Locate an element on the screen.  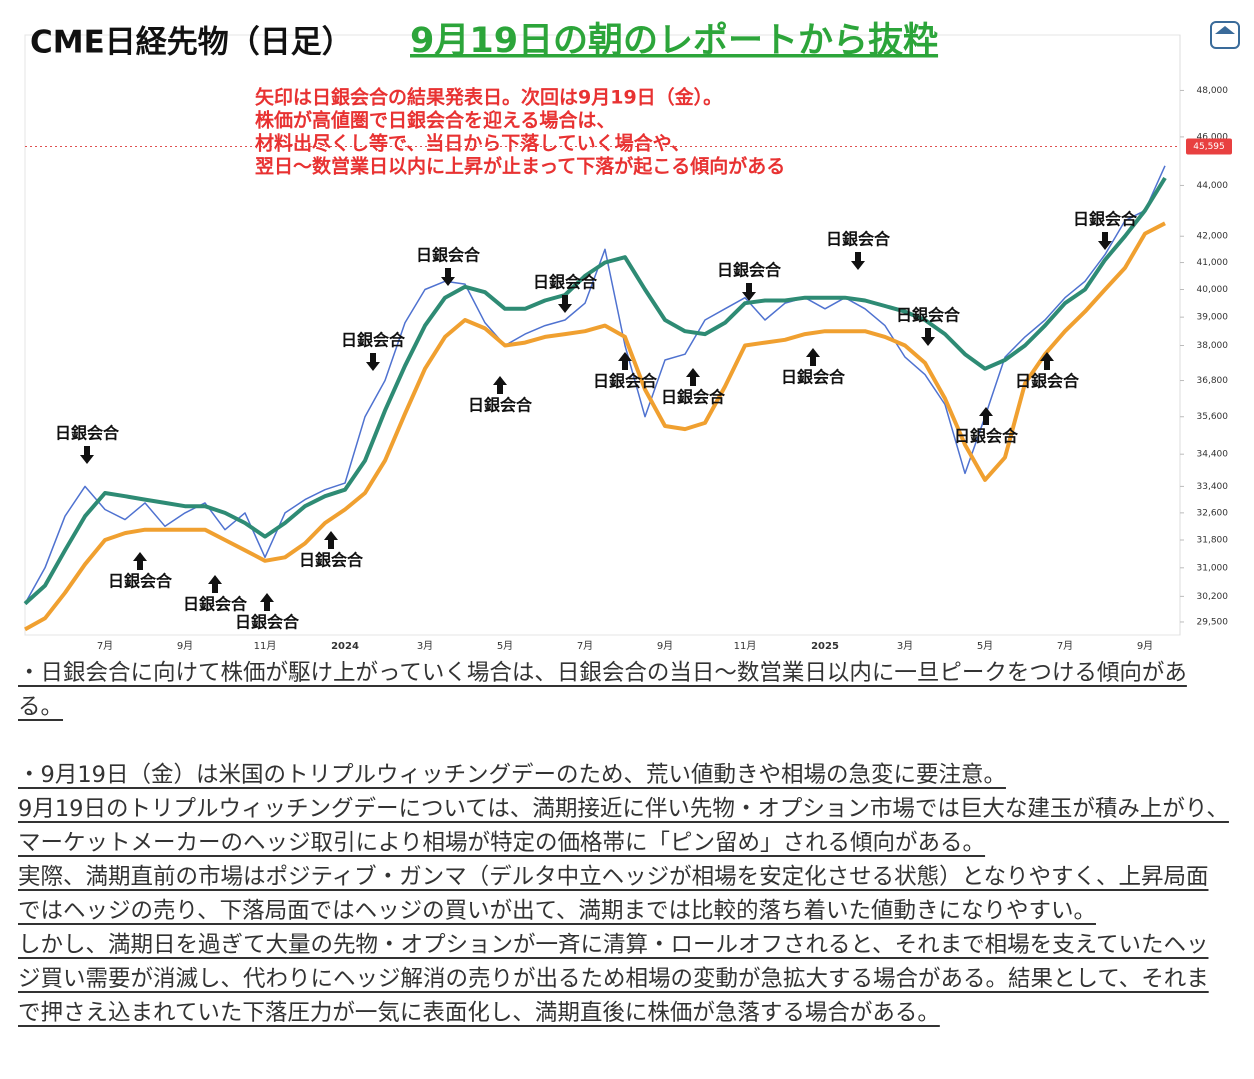
y-tick-label: 46,000 is located at coordinates (1213, 137).